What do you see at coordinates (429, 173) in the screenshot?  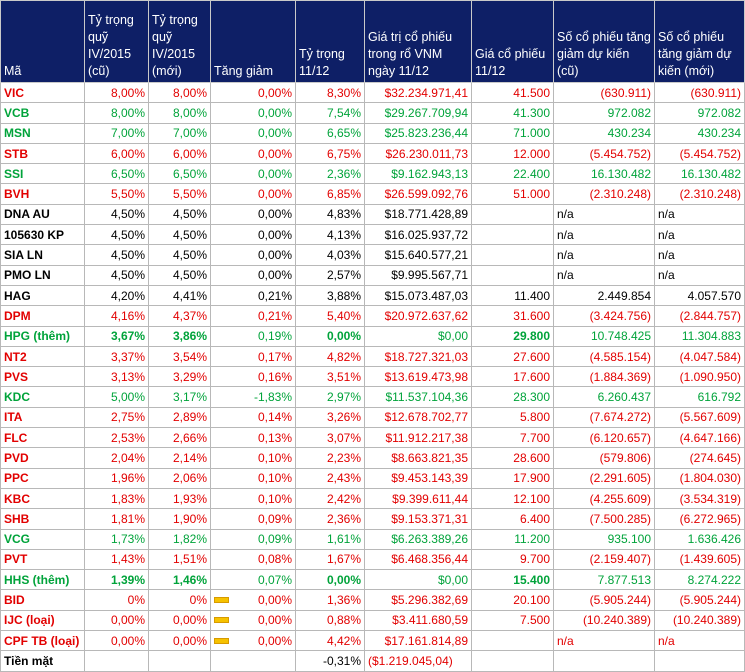 I see `cell-text: $9.162.943,13` at bounding box center [429, 173].